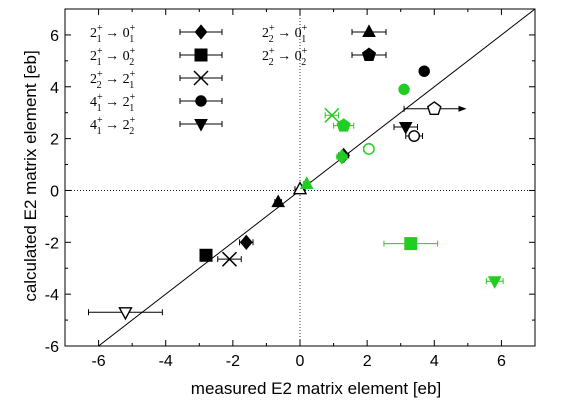 This screenshot has height=407, width=567. Describe the element at coordinates (316, 388) in the screenshot. I see `x-axis-label: measured E2 matrix element [eb]` at that location.